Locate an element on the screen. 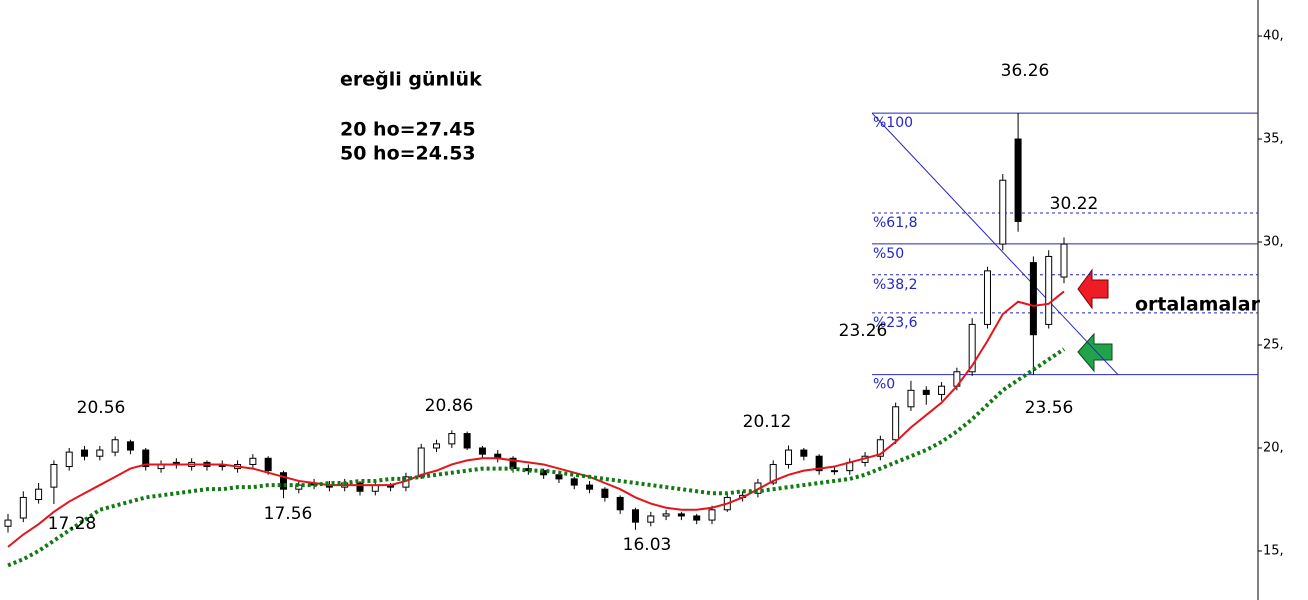 The image size is (1308, 600). red-arrow is located at coordinates (1093, 289).